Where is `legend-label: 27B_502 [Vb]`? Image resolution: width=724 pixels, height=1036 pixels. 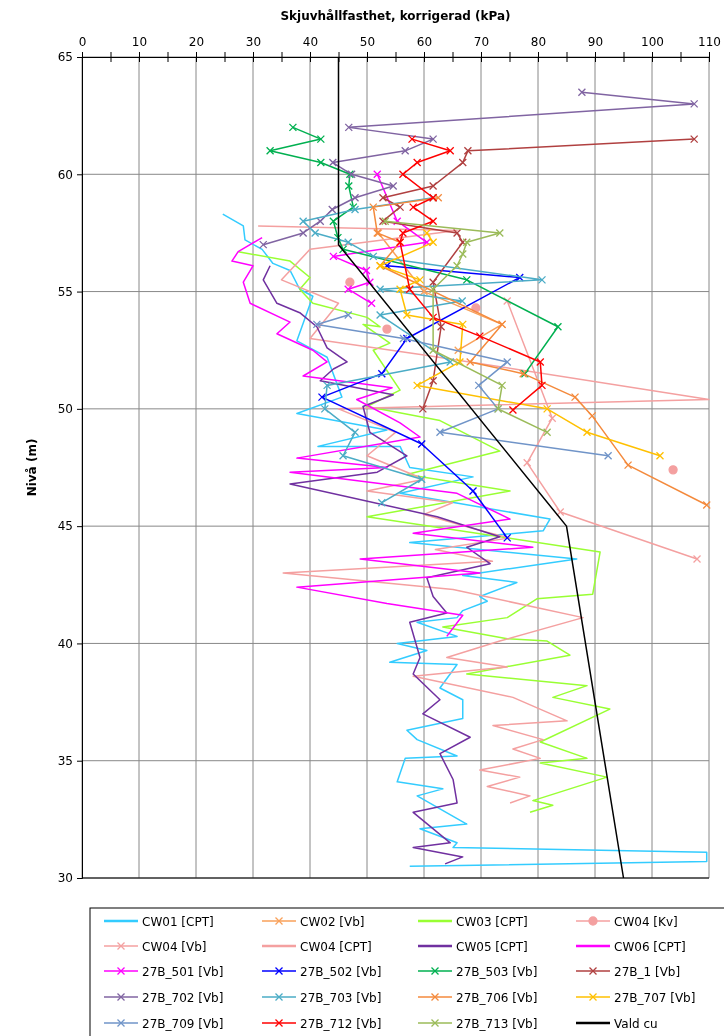
legend-label: 27B_502 [Vb] is located at coordinates (341, 971).